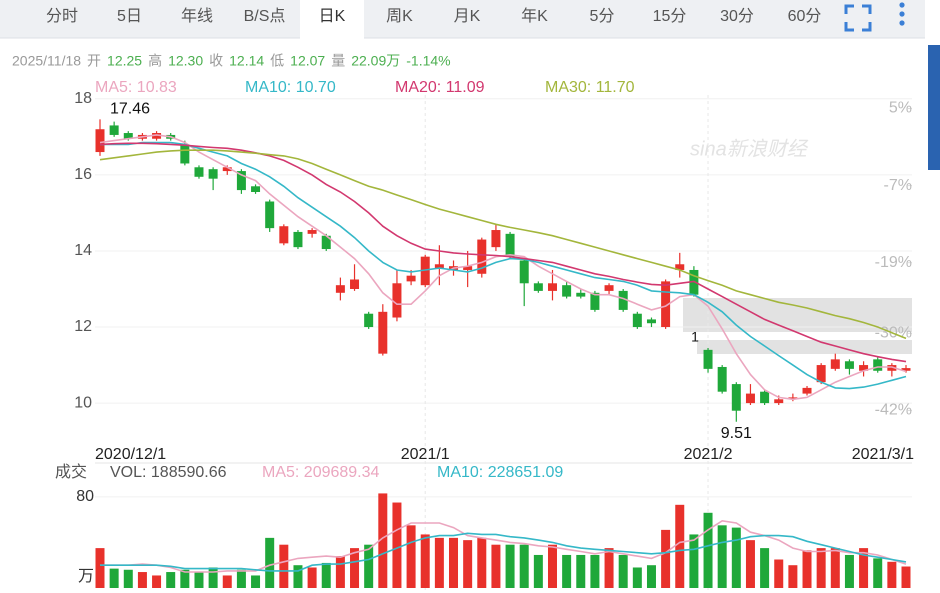 This screenshot has height=593, width=940. I want to click on tab: 日K, so click(332, 16).